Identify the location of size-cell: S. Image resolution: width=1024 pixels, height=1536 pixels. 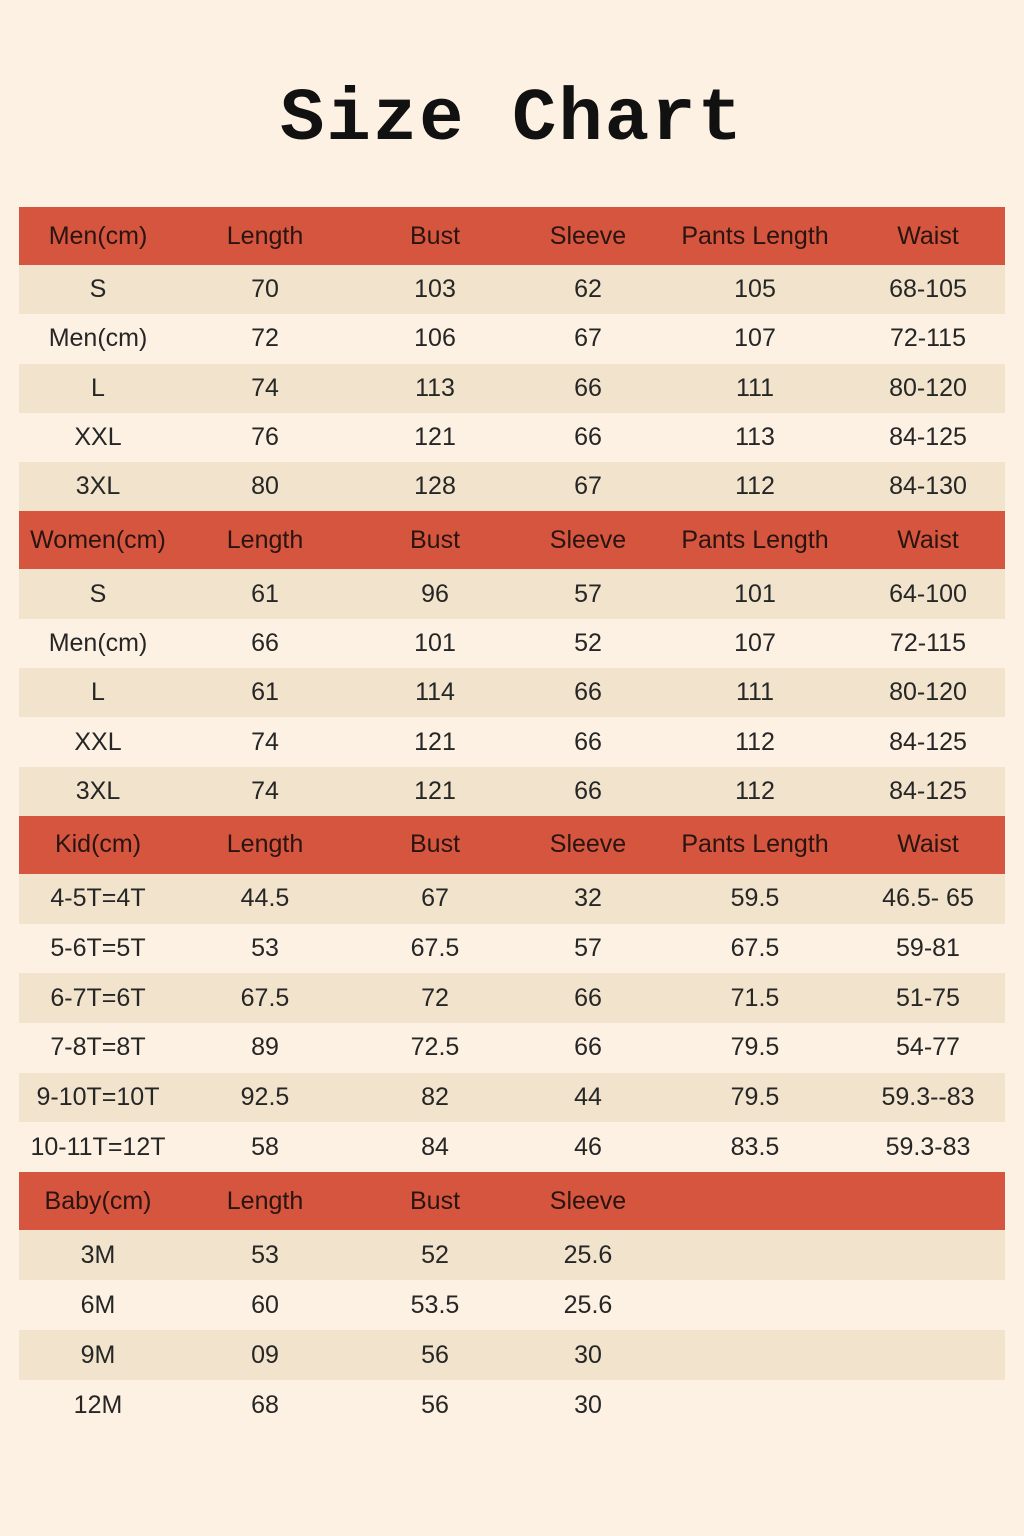
(98, 593).